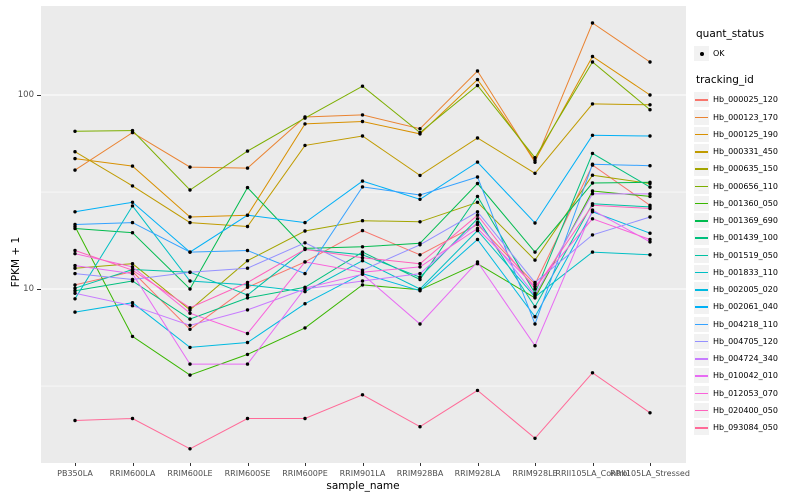 The image size is (800, 500). What do you see at coordinates (247, 473) in the screenshot?
I see `x-tick-label: RRIM600SE` at bounding box center [247, 473].